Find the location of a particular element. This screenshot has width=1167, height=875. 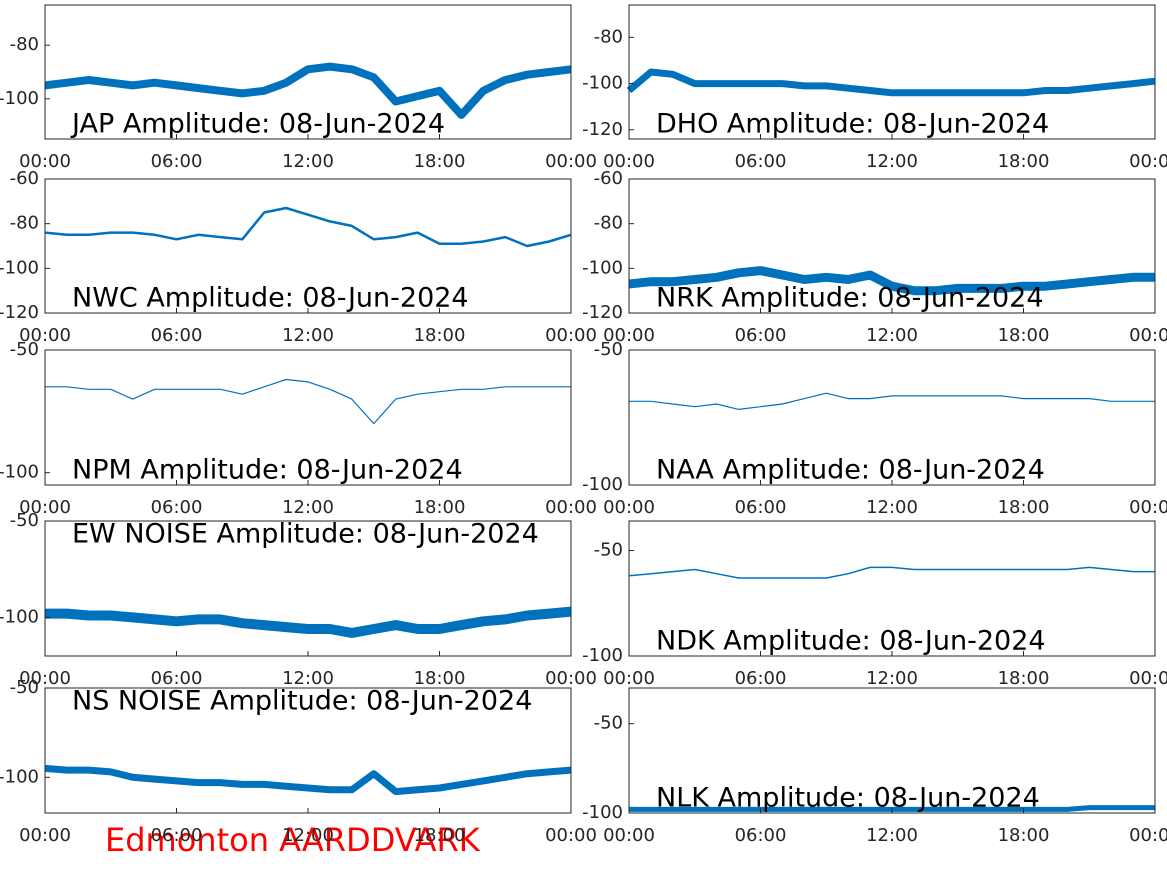

panel-title: JAP Amplitude: 08-Jun-2024 is located at coordinates (257, 124).